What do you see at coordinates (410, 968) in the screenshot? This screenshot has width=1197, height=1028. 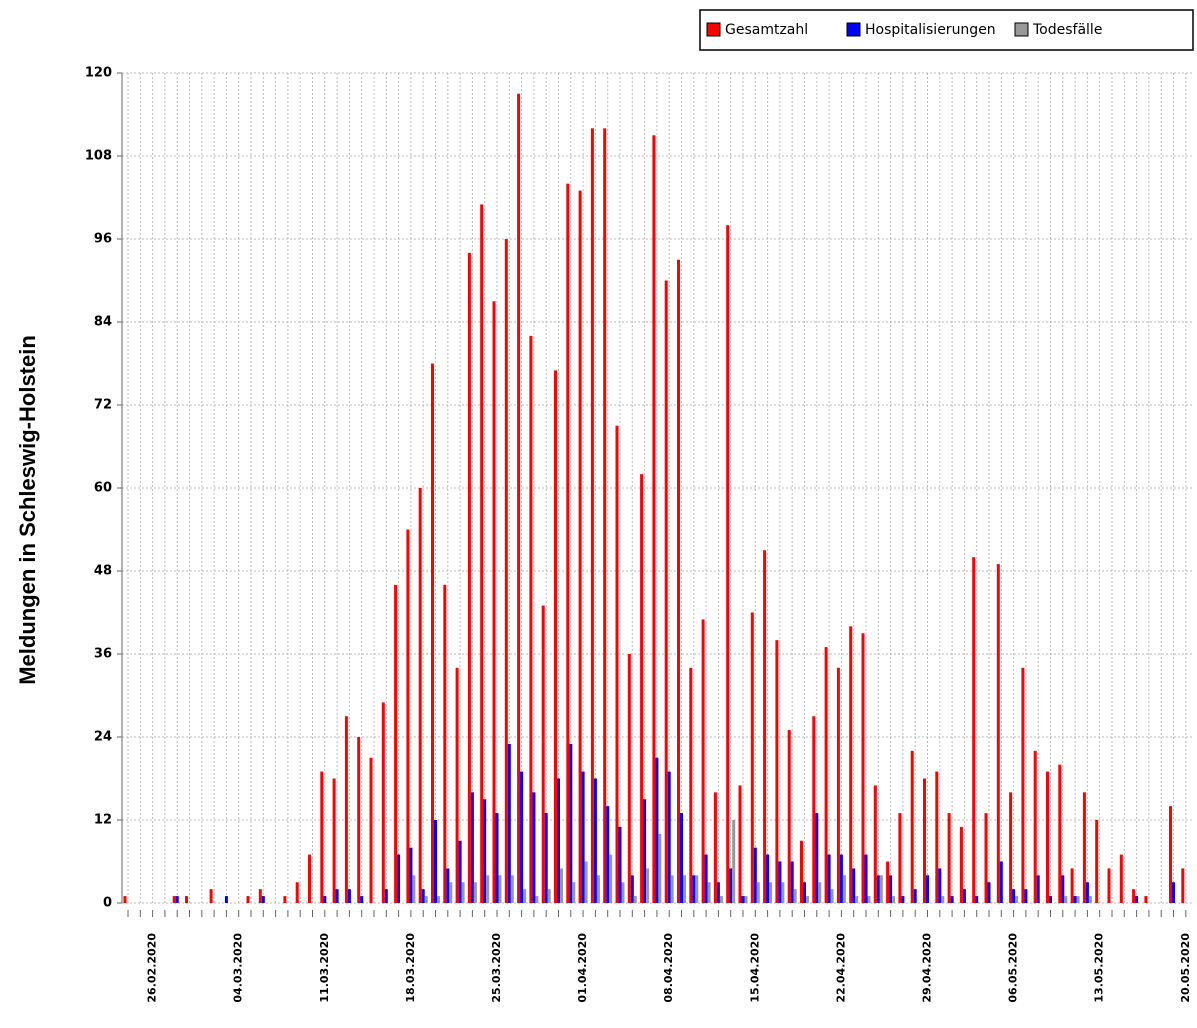 I see `x-tick-label: 18.03.2020` at bounding box center [410, 968].